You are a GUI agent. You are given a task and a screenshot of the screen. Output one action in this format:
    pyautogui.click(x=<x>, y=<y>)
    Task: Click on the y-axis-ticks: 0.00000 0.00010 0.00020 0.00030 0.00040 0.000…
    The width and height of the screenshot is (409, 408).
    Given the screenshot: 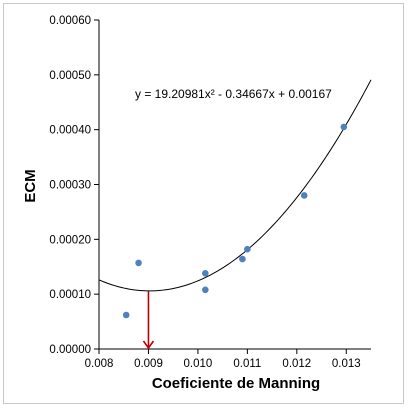 What is the action you would take?
    pyautogui.click(x=74, y=185)
    